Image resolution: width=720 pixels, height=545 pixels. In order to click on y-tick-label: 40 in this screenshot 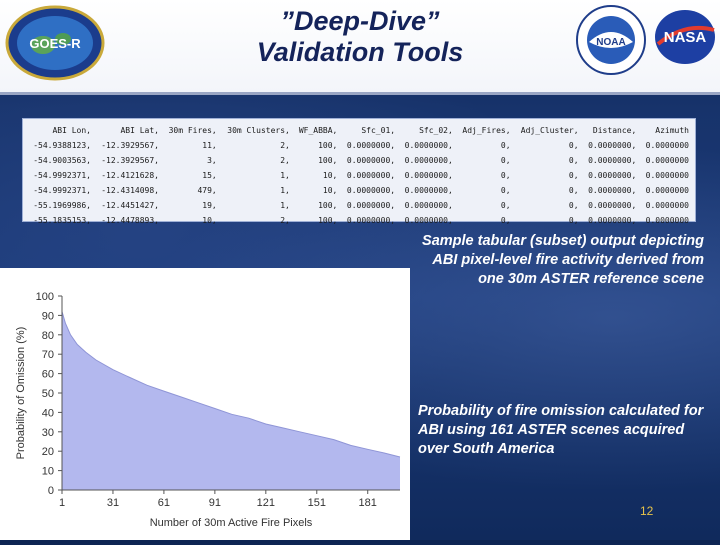, I will do `click(48, 413)`.